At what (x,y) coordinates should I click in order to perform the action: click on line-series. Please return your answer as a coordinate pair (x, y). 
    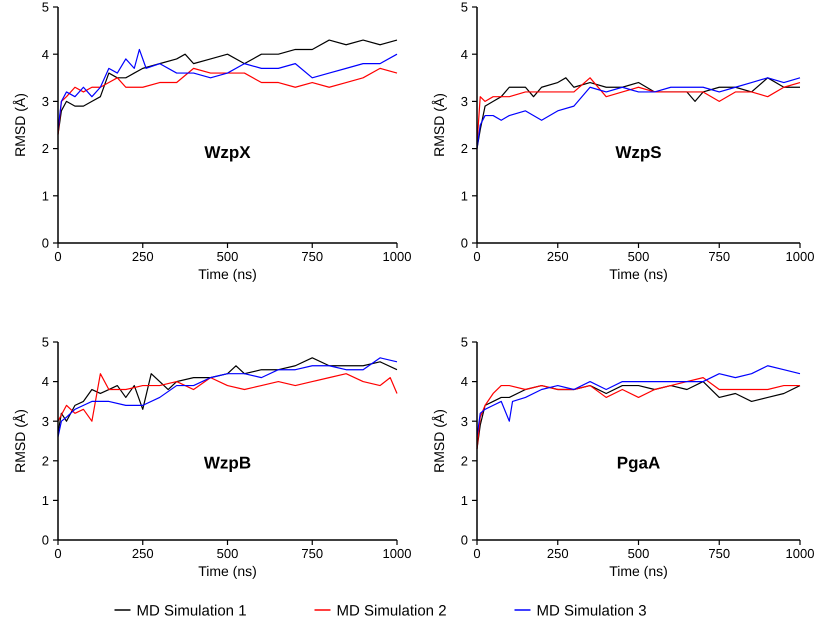
    Looking at the image, I should click on (227, 397).